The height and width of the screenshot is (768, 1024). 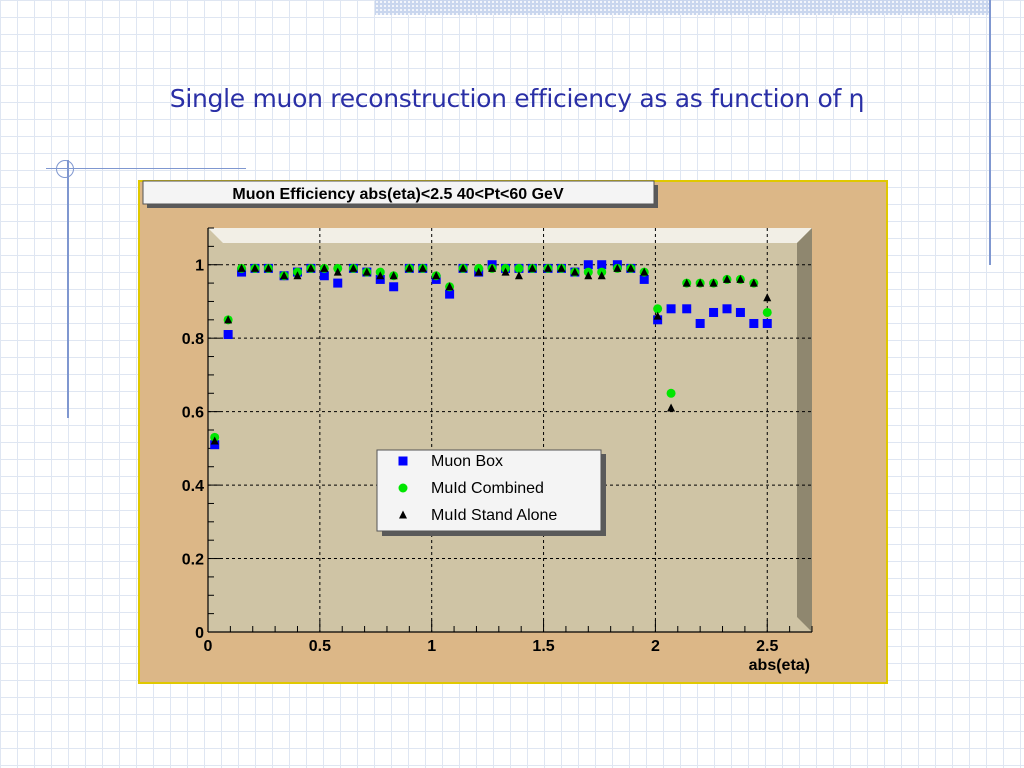 What do you see at coordinates (146, 168) in the screenshot?
I see `decorative-rule-horizontal` at bounding box center [146, 168].